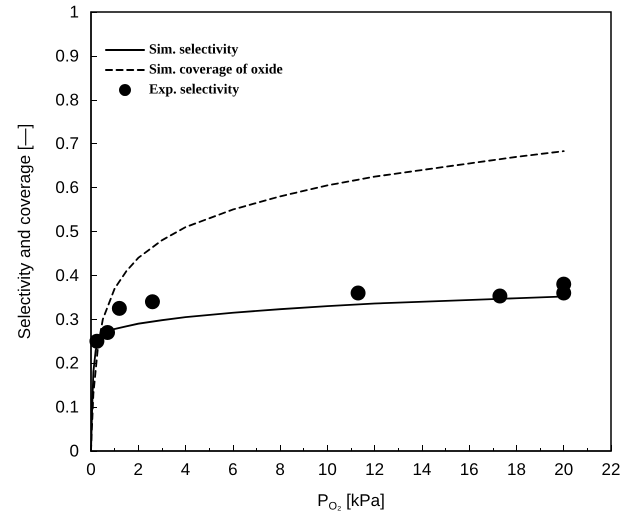 The width and height of the screenshot is (624, 517). Describe the element at coordinates (74, 451) in the screenshot. I see `y-tick-label: 0` at that location.